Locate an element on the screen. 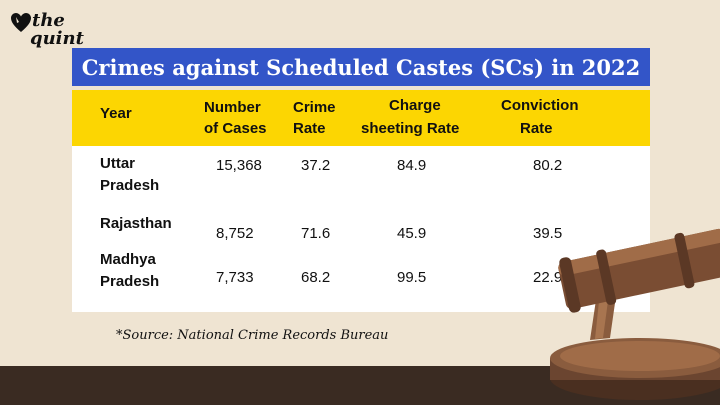 Image resolution: width=720 pixels, height=405 pixels. header-conviction-line-1: Conviction is located at coordinates (540, 105).